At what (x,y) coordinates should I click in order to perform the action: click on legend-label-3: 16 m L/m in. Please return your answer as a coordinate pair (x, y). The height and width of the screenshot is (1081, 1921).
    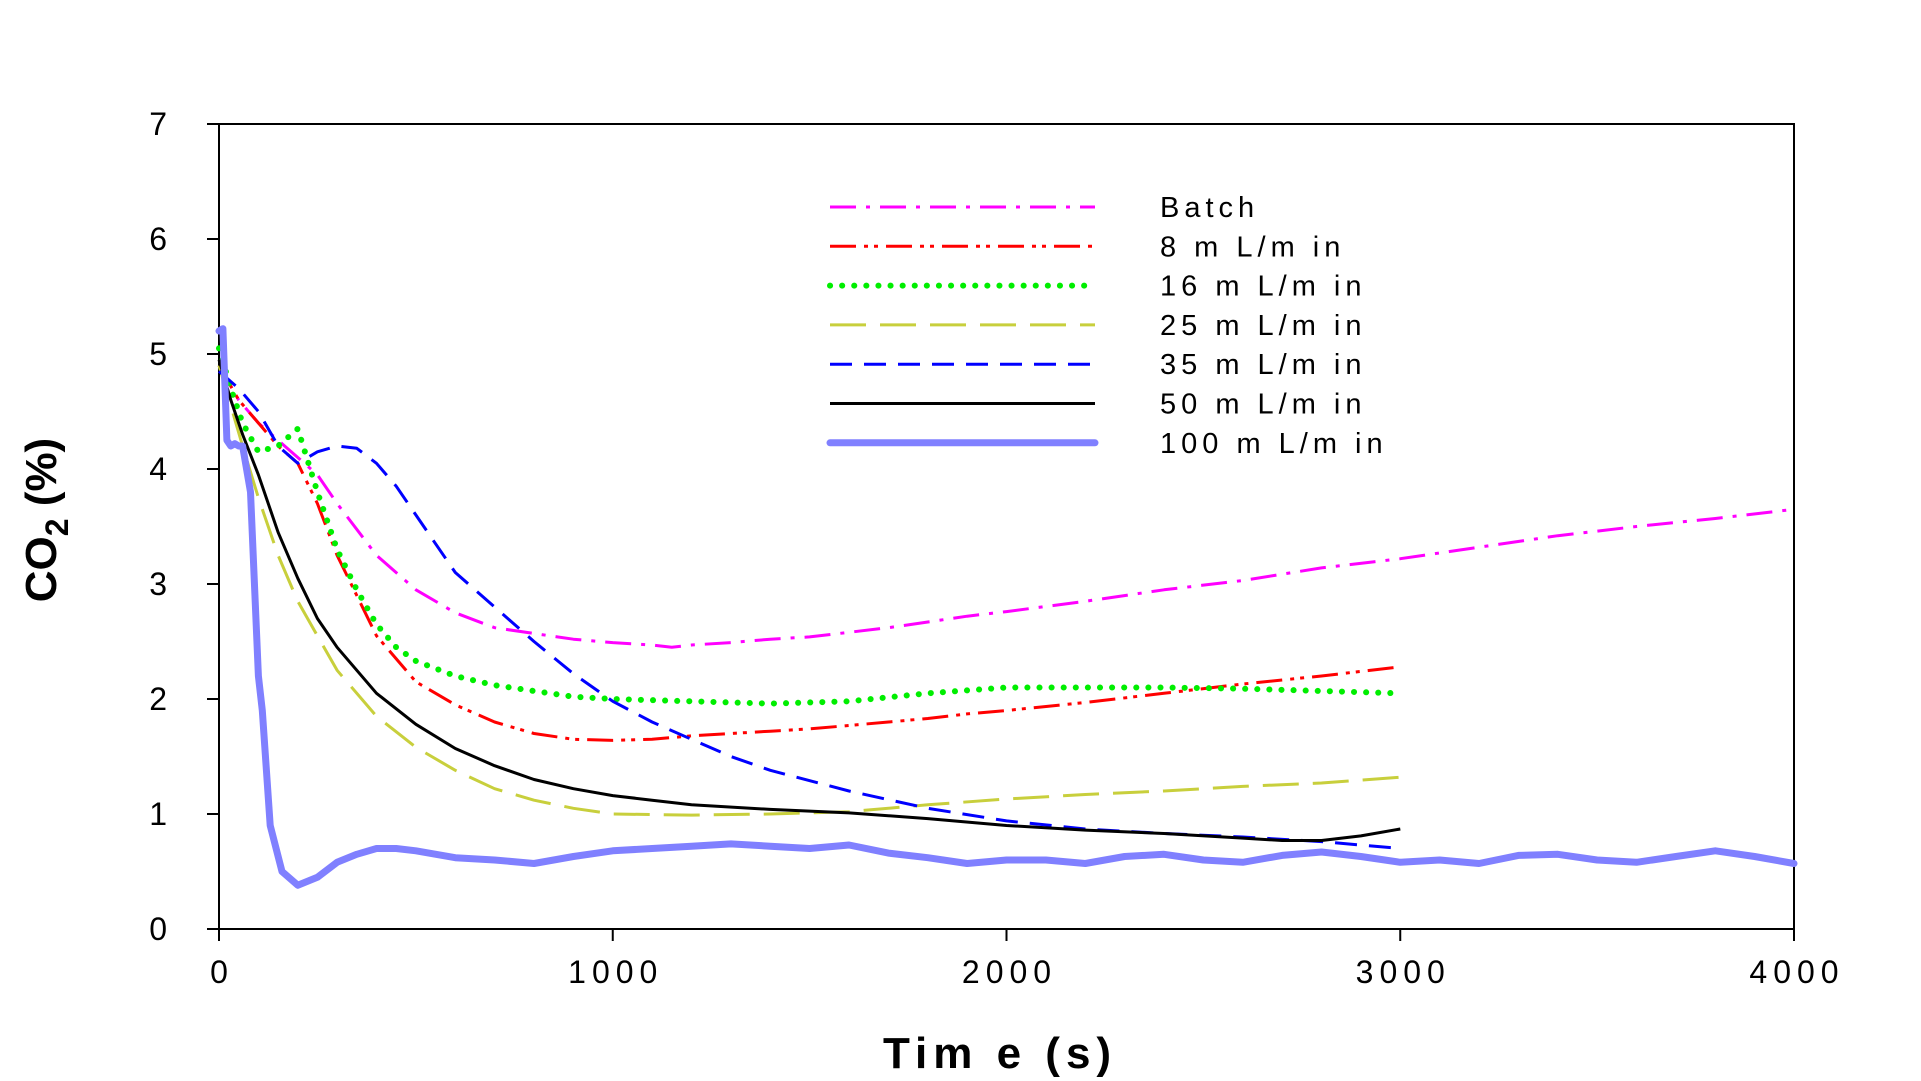
    Looking at the image, I should click on (1263, 287).